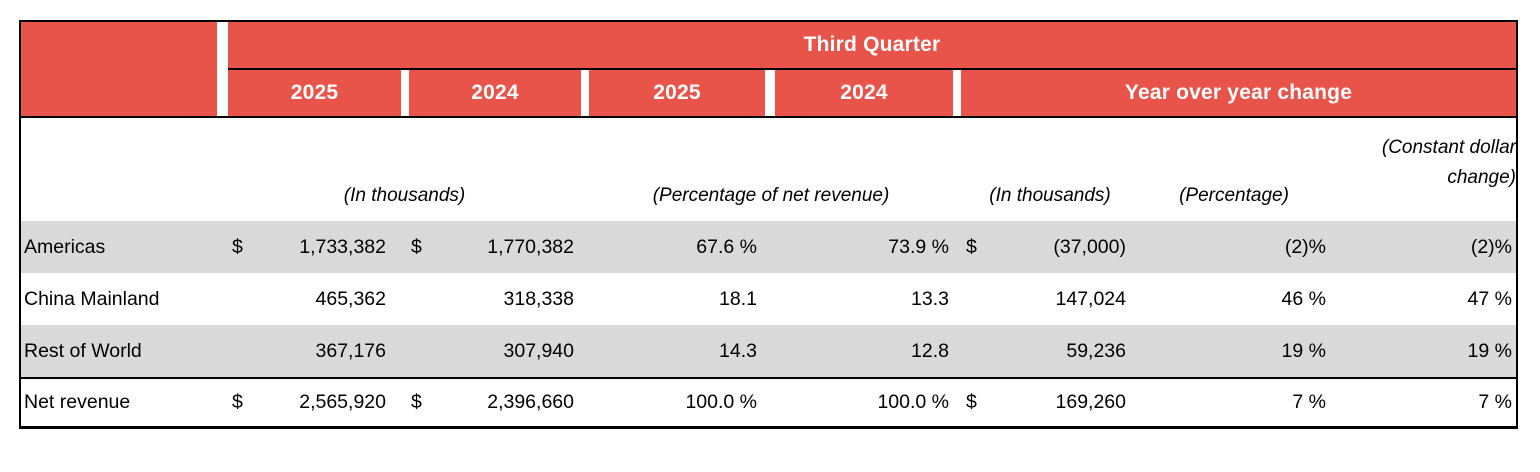  What do you see at coordinates (1050, 351) in the screenshot?
I see `cell-yoy-thousands: 59,236` at bounding box center [1050, 351].